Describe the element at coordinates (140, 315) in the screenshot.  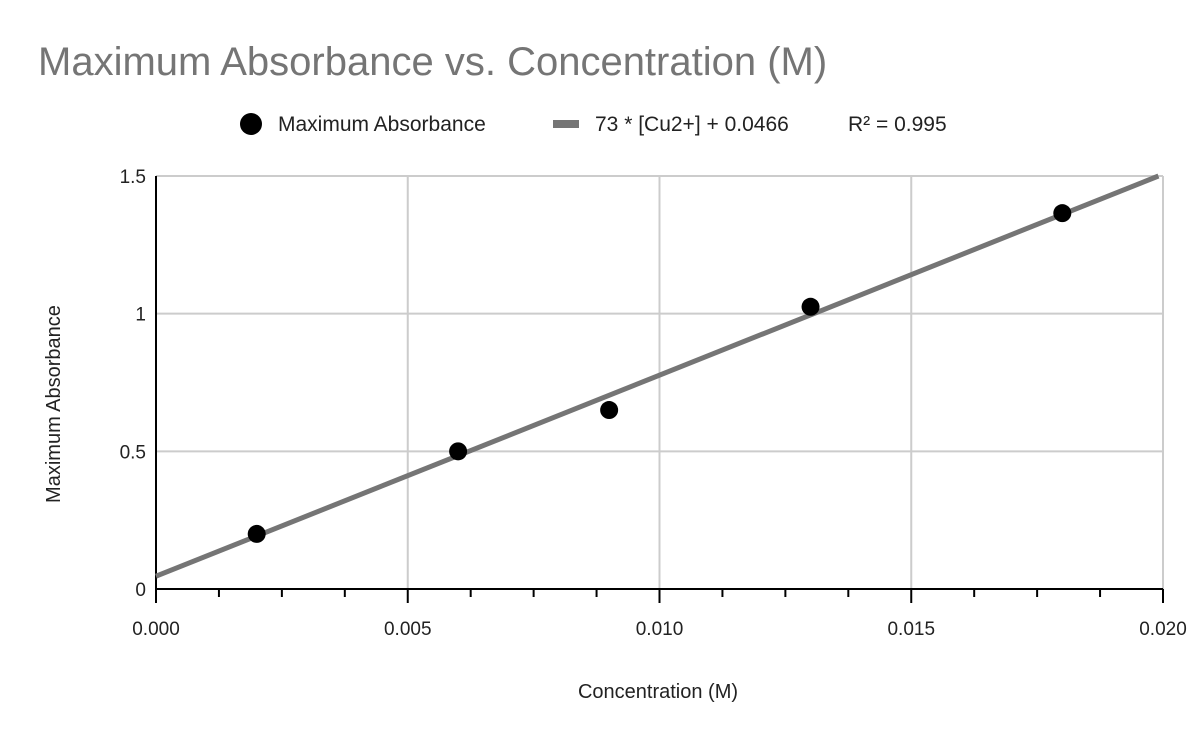
I see `y-tick-label: 1` at that location.